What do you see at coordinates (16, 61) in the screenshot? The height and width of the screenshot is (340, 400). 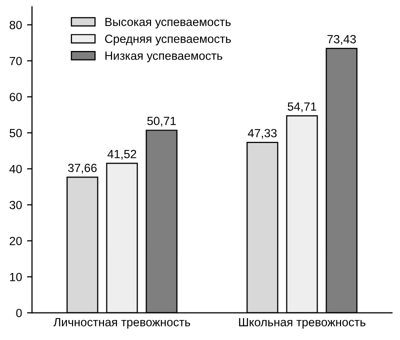 I see `y-tick-label: 70` at bounding box center [16, 61].